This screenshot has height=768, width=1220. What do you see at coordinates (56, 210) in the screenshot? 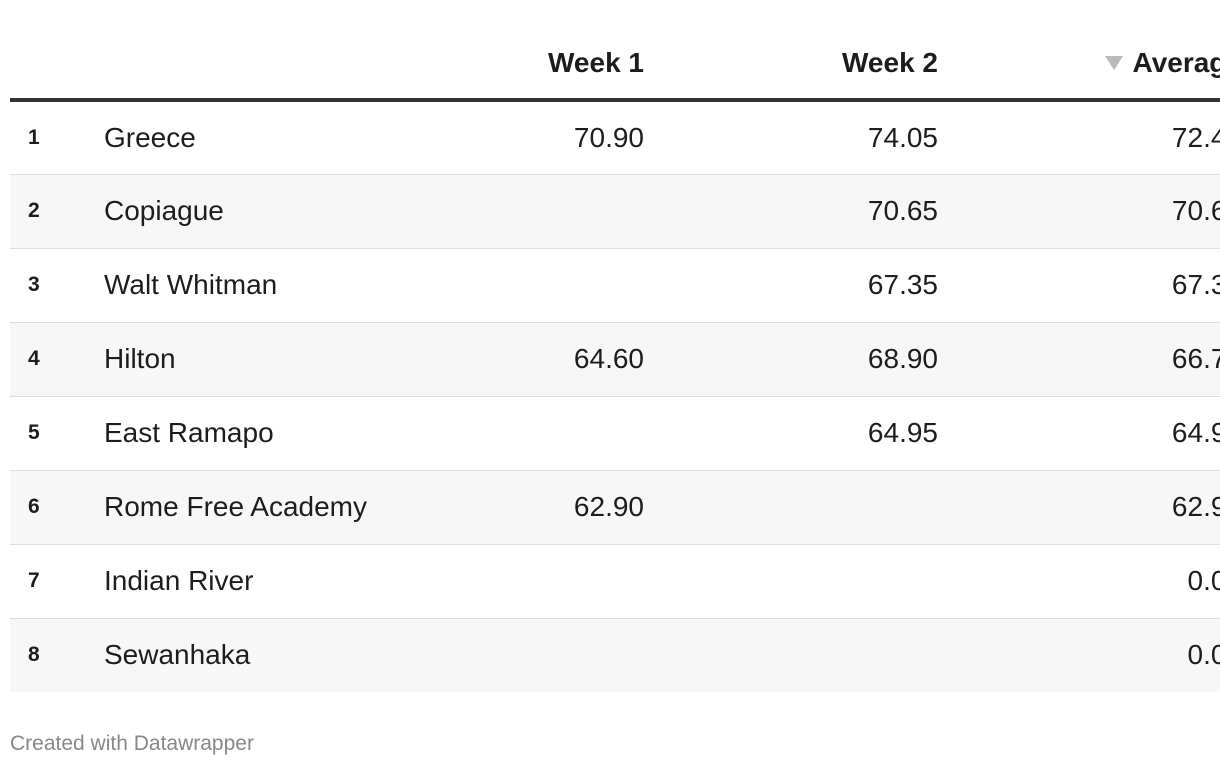
I see `rank-cell: 2` at bounding box center [56, 210].